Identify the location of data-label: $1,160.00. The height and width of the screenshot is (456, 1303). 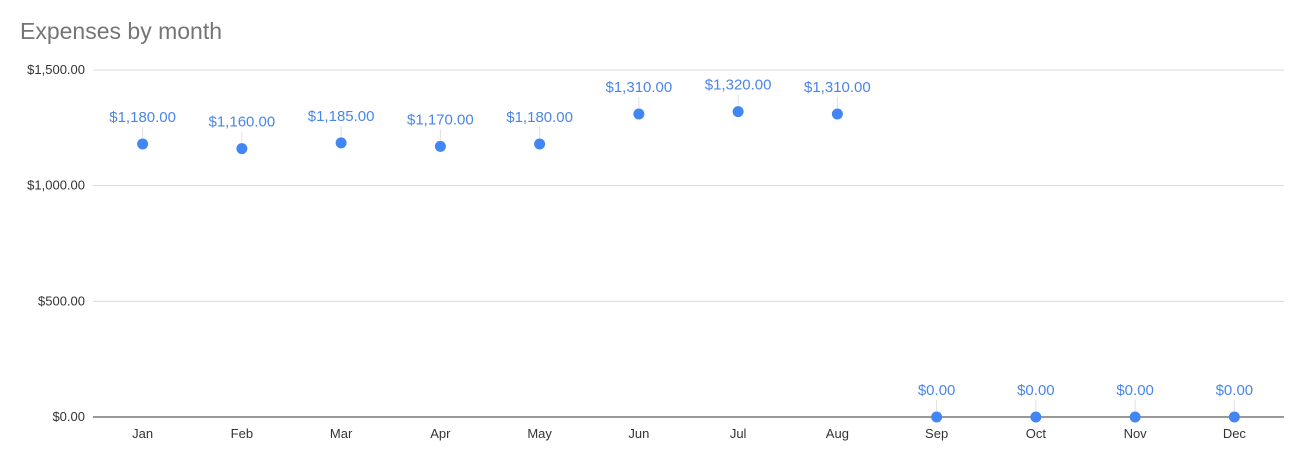
(242, 122).